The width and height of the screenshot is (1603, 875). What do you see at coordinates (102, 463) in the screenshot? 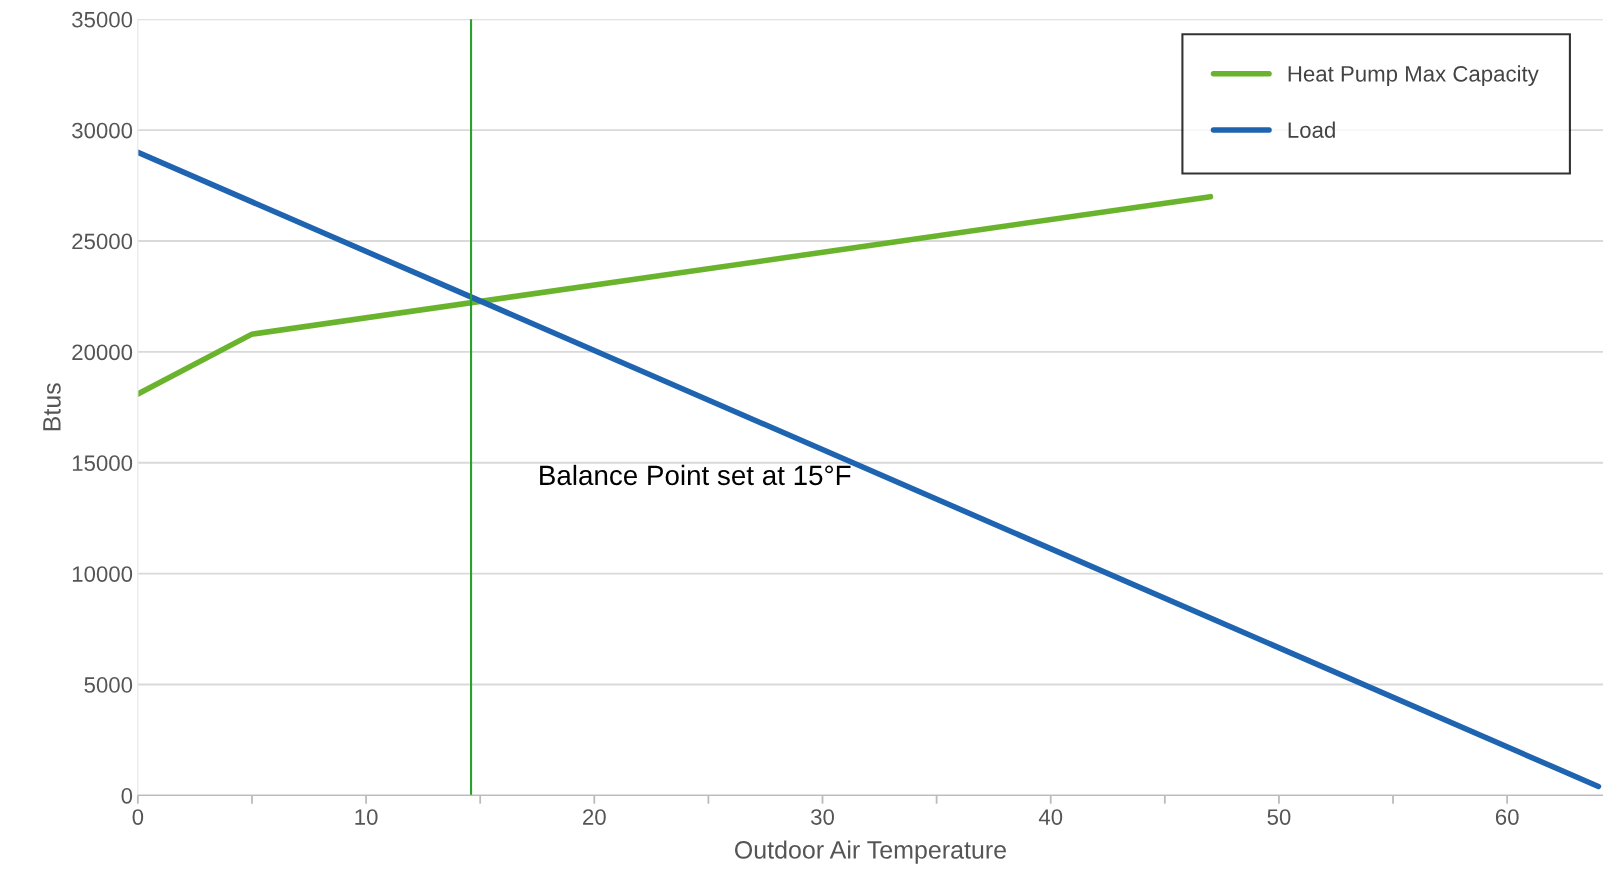
I see `y-tick-label: 15000` at bounding box center [102, 463].